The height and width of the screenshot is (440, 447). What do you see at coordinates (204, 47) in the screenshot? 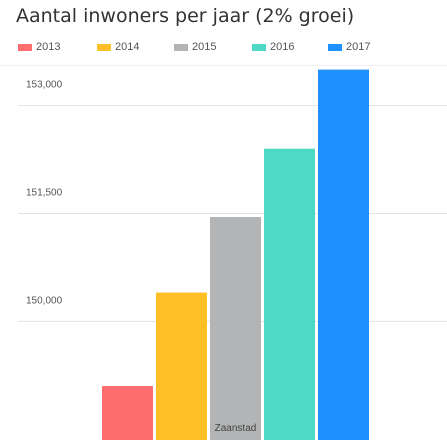
I see `legend-label: 2015` at bounding box center [204, 47].